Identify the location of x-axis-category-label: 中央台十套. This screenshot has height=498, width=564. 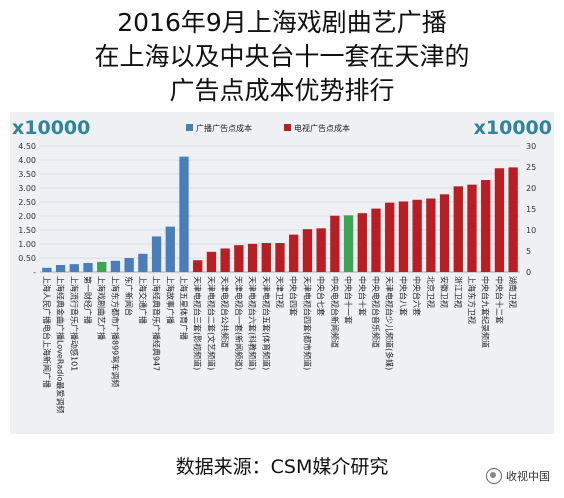
(362, 296).